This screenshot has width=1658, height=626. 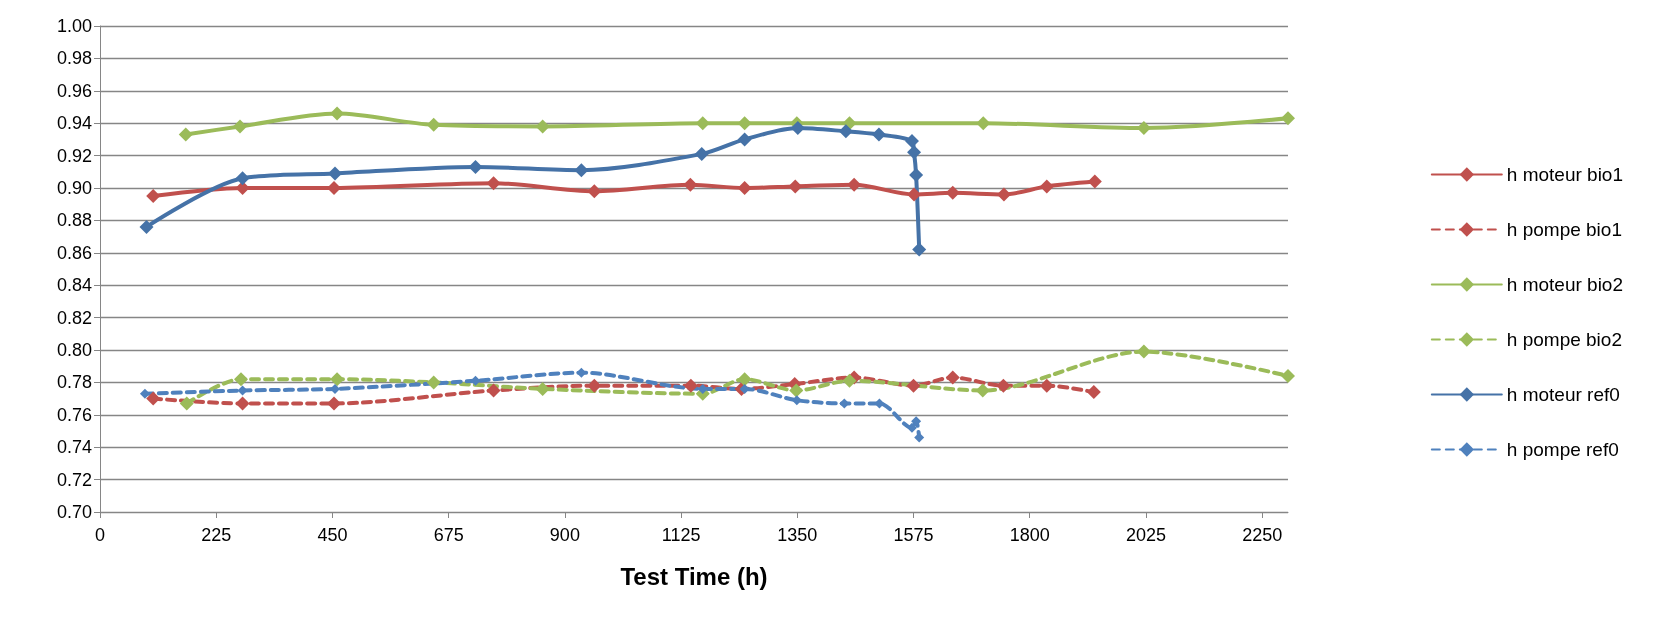 What do you see at coordinates (74, 155) in the screenshot?
I see `y-tick-label: 0.92` at bounding box center [74, 155].